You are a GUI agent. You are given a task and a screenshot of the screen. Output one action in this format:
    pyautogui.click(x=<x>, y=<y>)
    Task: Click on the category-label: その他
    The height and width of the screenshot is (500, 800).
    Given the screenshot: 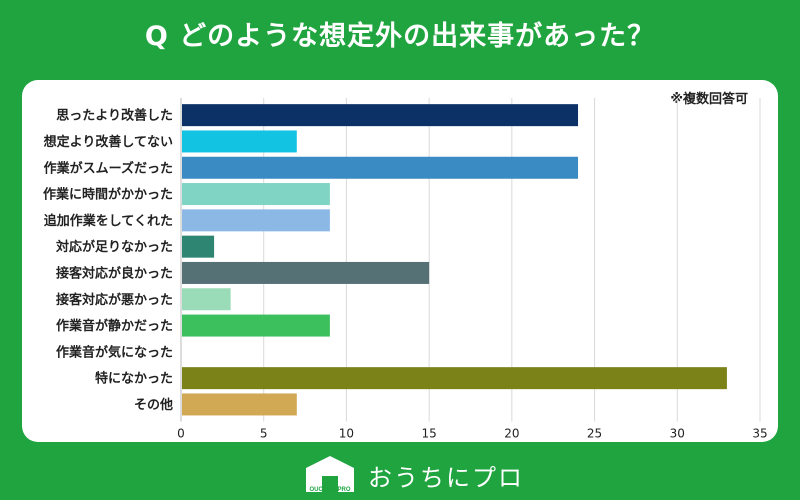 What is the action you would take?
    pyautogui.click(x=153, y=405)
    